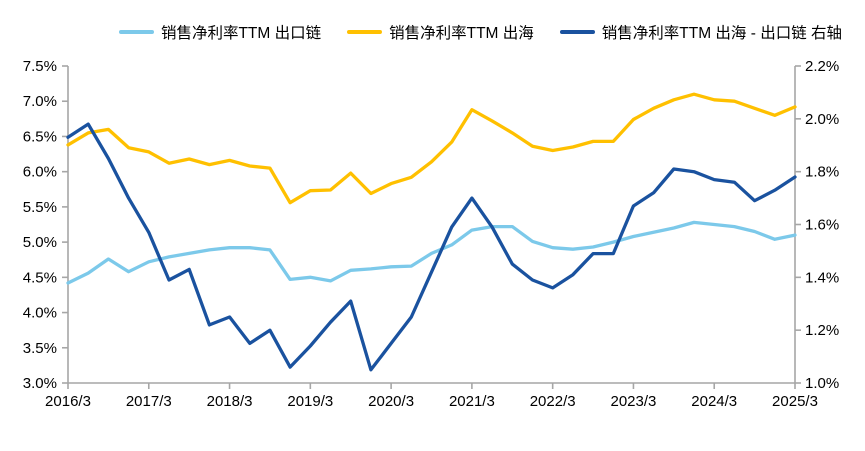  What do you see at coordinates (822, 225) in the screenshot?
I see `right-axis-tick-label: 1.6%` at bounding box center [822, 225].